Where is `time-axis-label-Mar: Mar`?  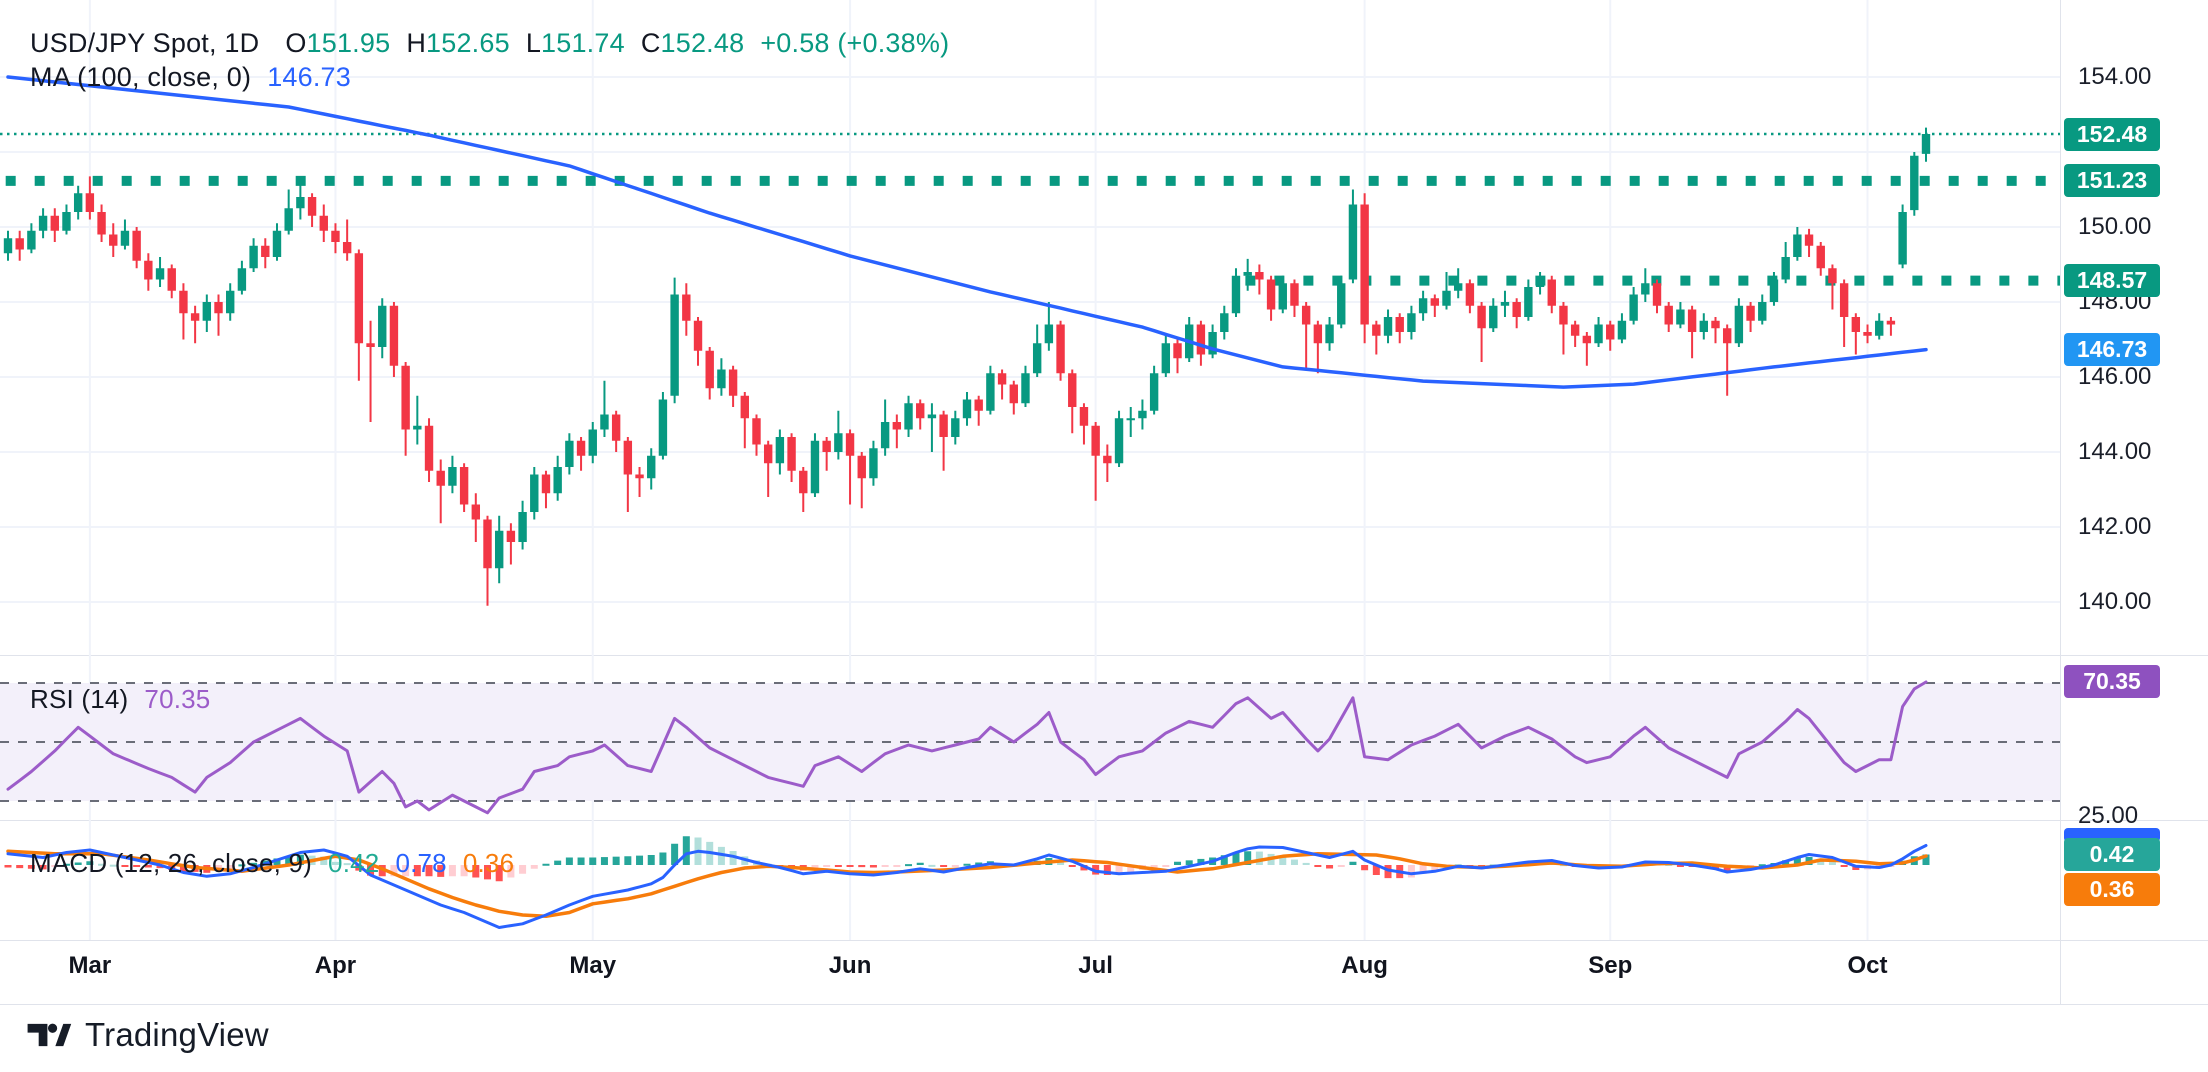
time-axis-label-Mar: Mar is located at coordinates (90, 965).